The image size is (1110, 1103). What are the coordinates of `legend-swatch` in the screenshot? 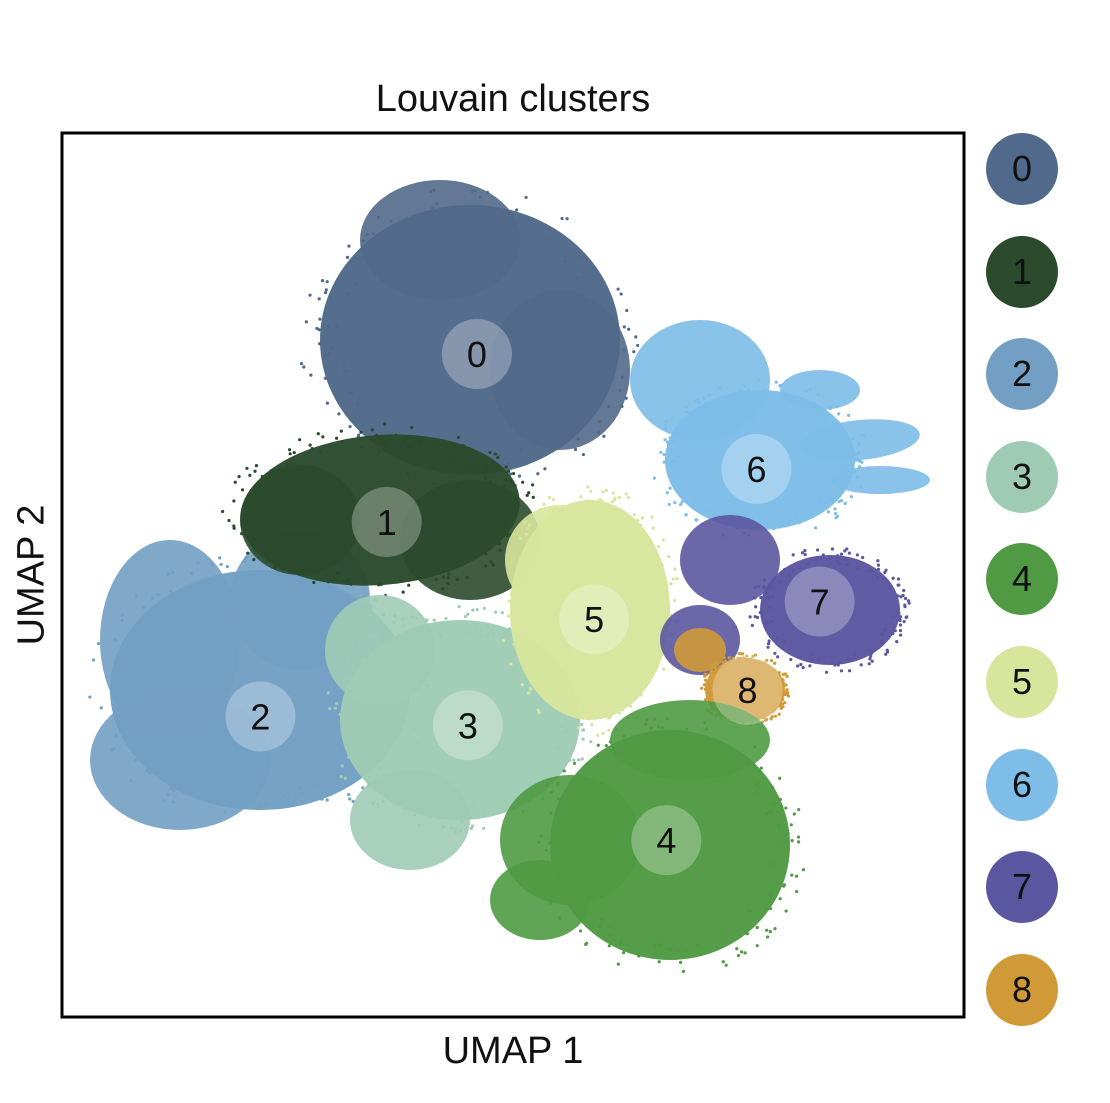 It's located at (1022, 784).